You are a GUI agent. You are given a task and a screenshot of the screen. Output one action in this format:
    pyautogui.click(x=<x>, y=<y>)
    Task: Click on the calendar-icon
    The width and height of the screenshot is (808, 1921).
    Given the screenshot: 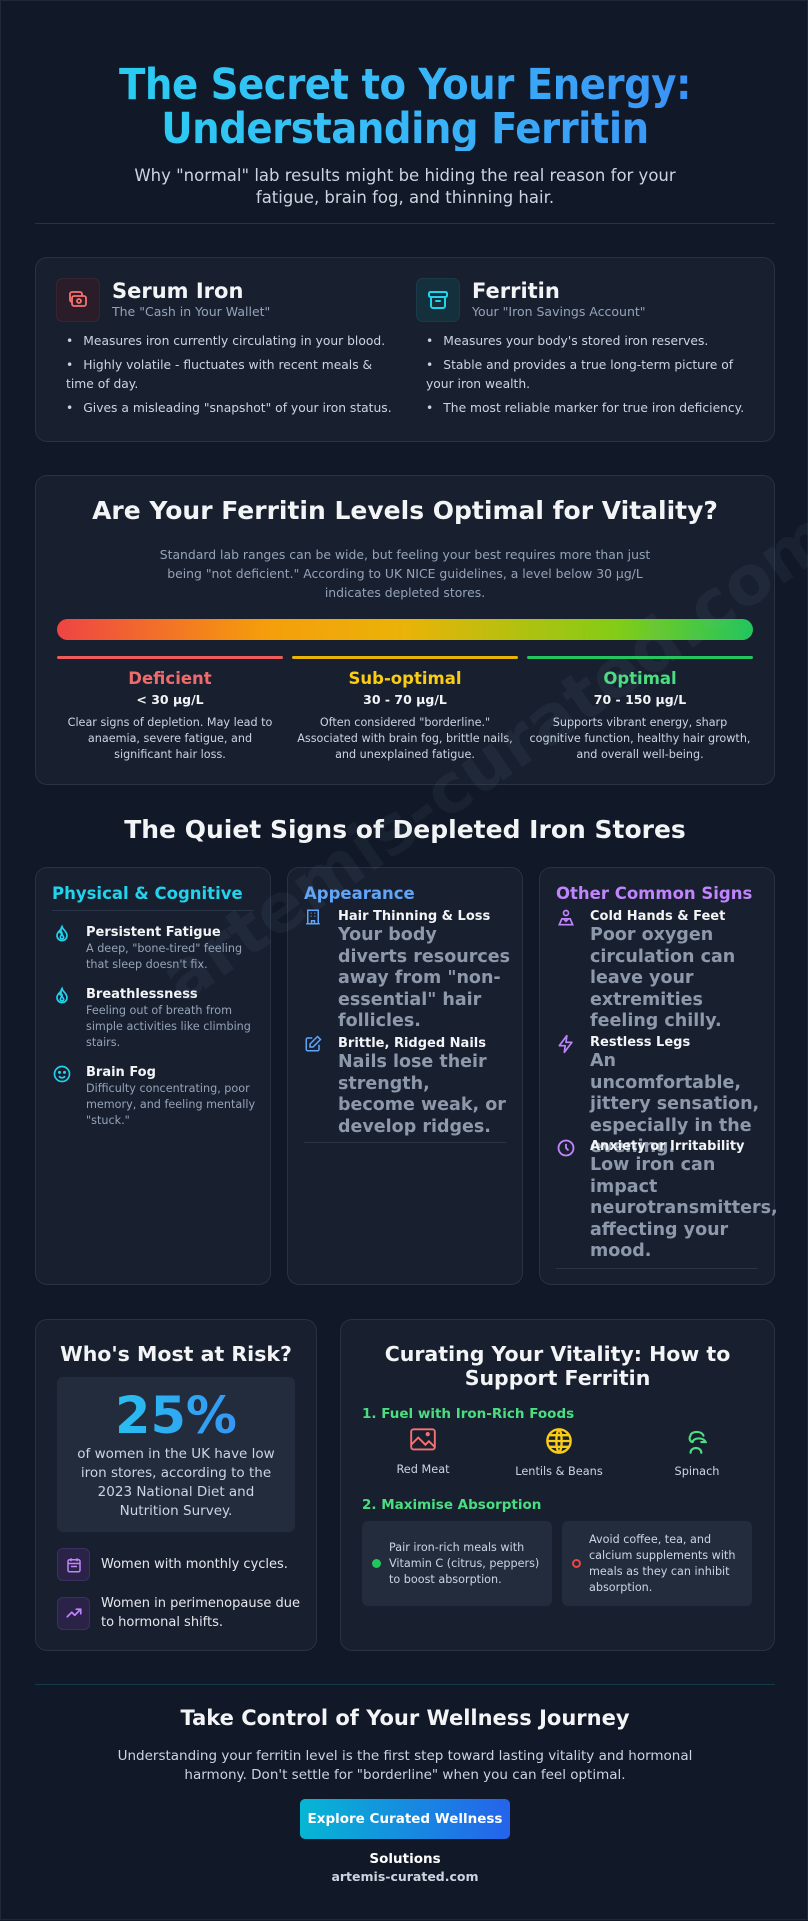 What is the action you would take?
    pyautogui.click(x=73, y=1564)
    